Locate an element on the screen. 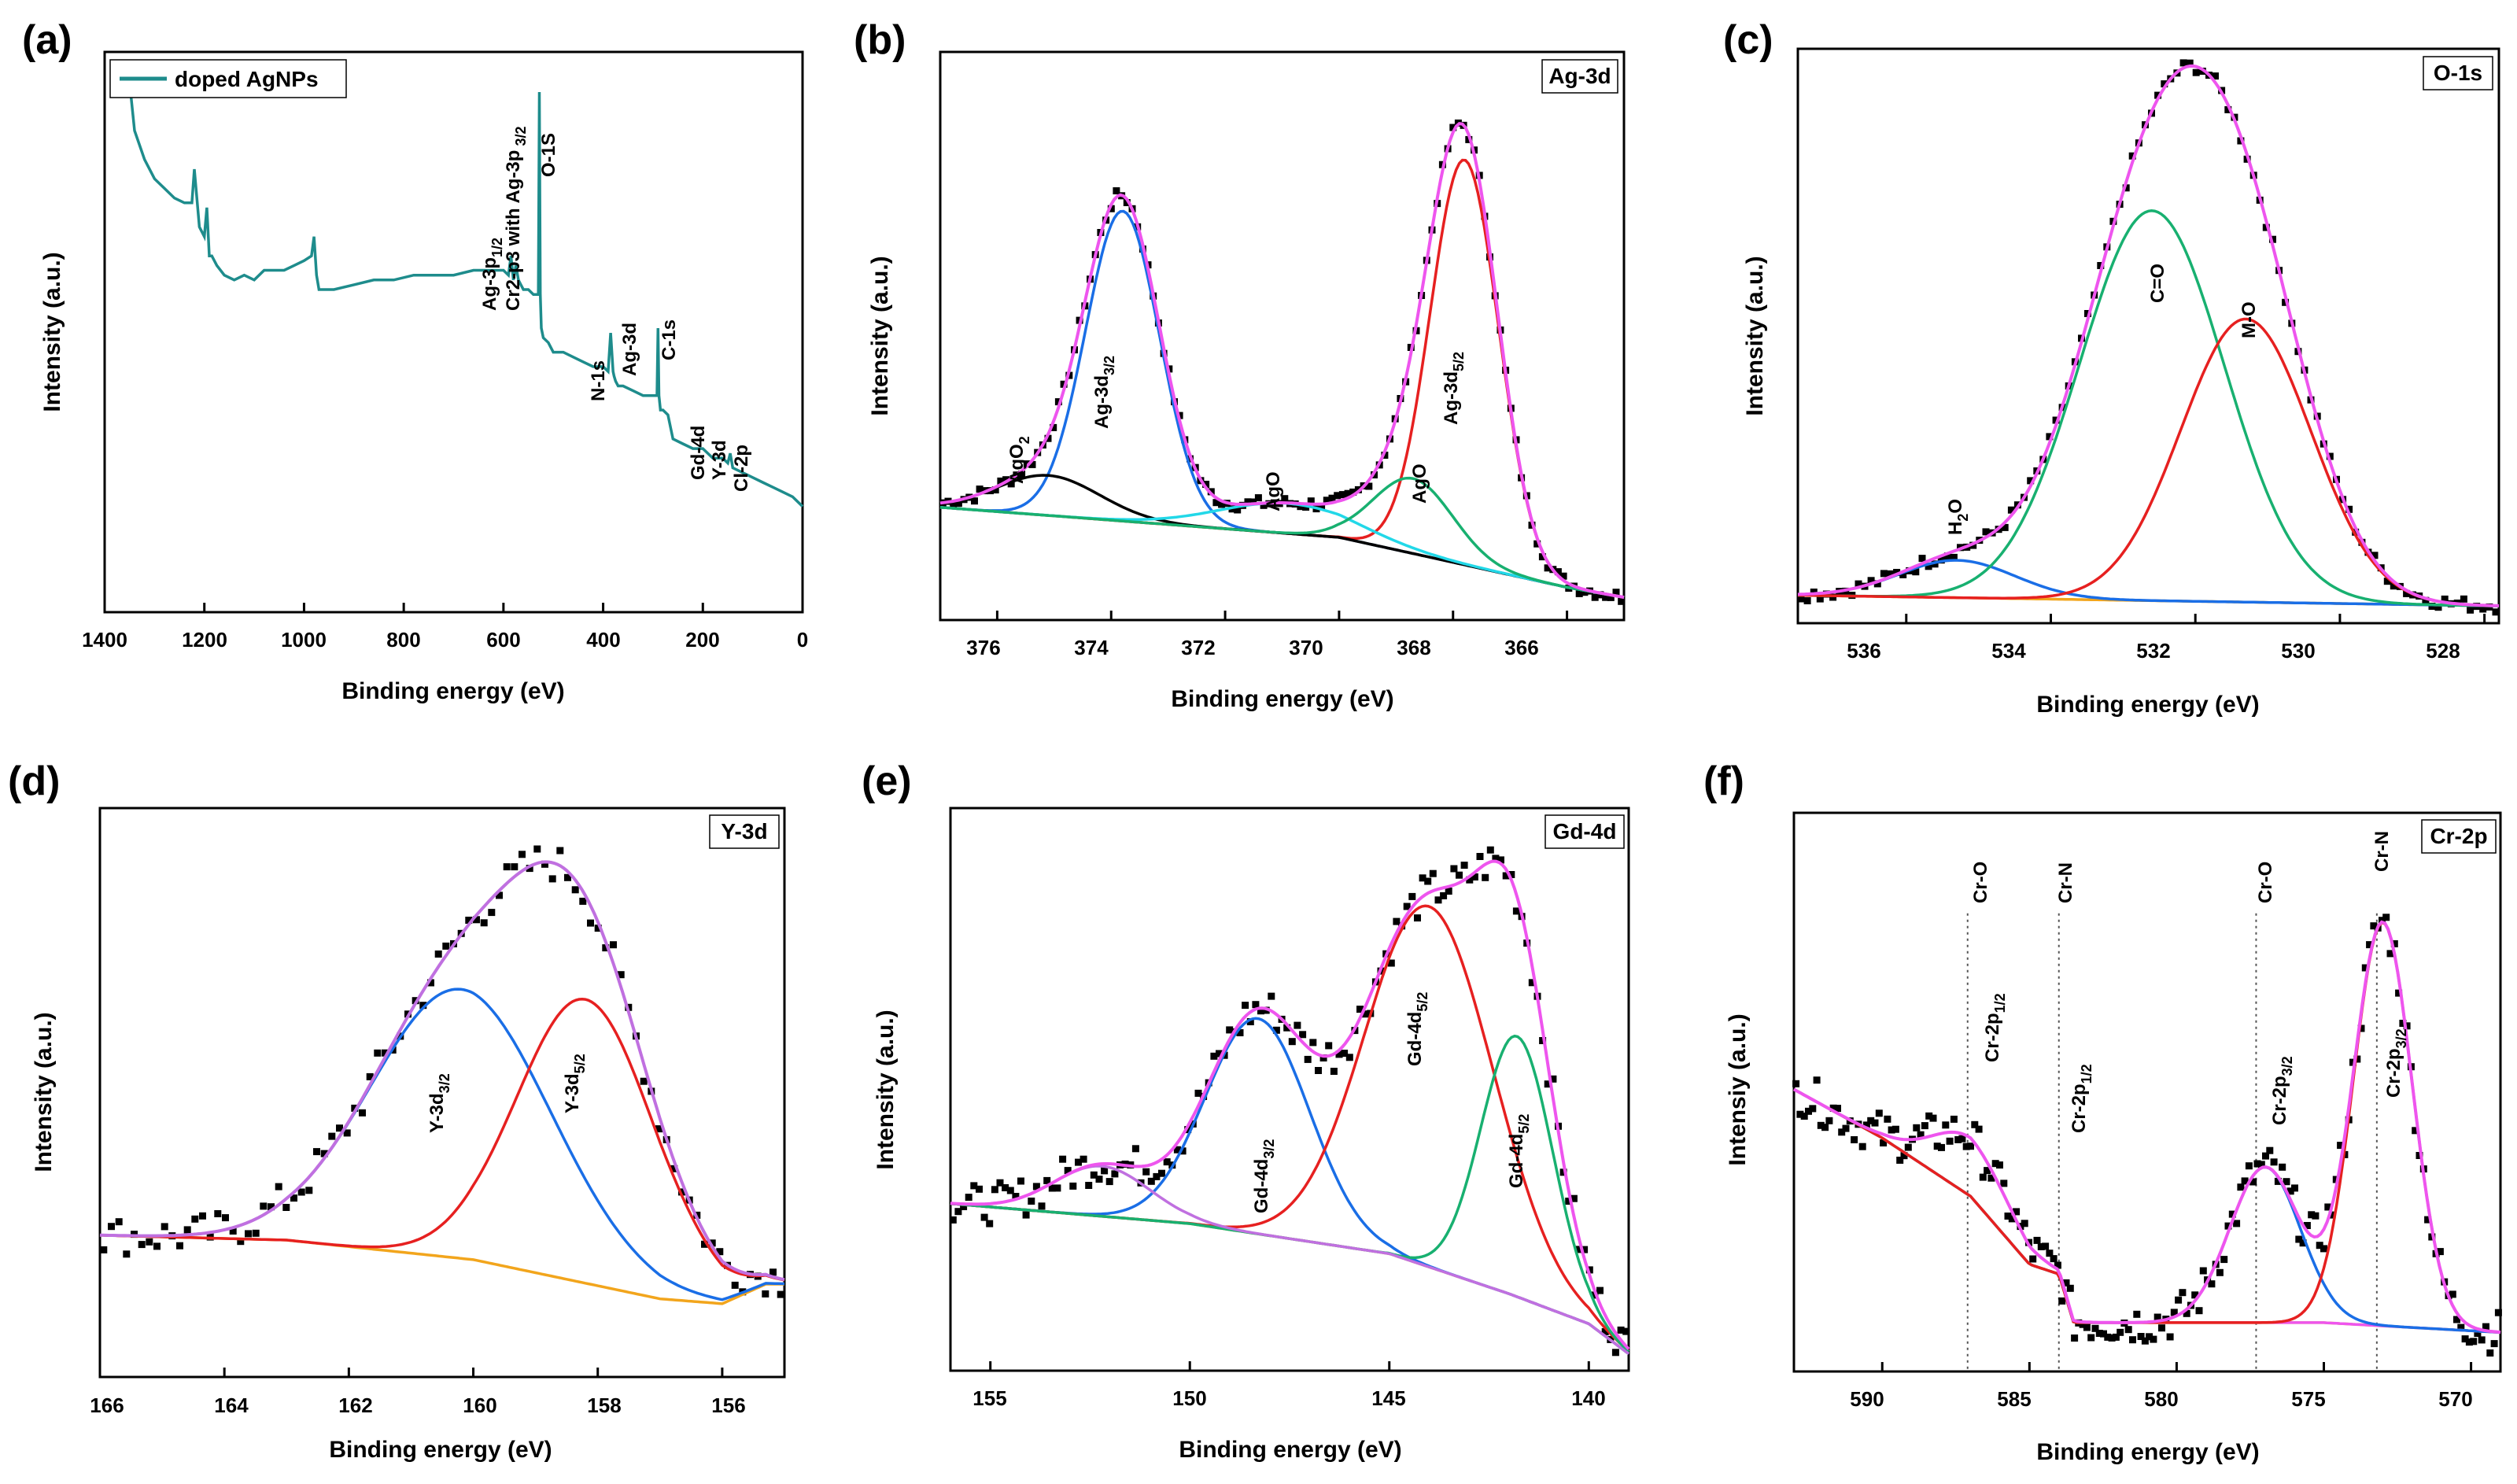 The image size is (2517, 1484). annot-gd4d: Gd-4d is located at coordinates (698, 453).